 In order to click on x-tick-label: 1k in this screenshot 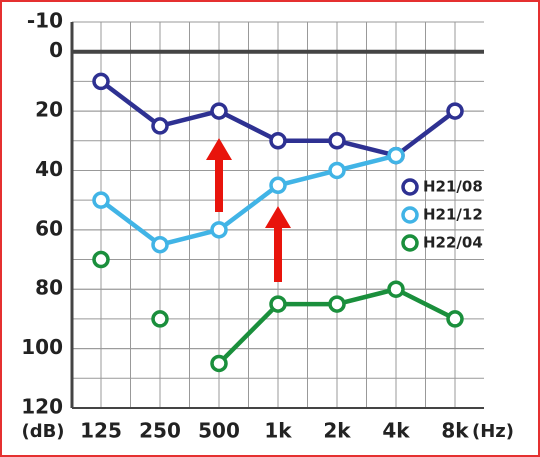, I will do `click(278, 431)`.